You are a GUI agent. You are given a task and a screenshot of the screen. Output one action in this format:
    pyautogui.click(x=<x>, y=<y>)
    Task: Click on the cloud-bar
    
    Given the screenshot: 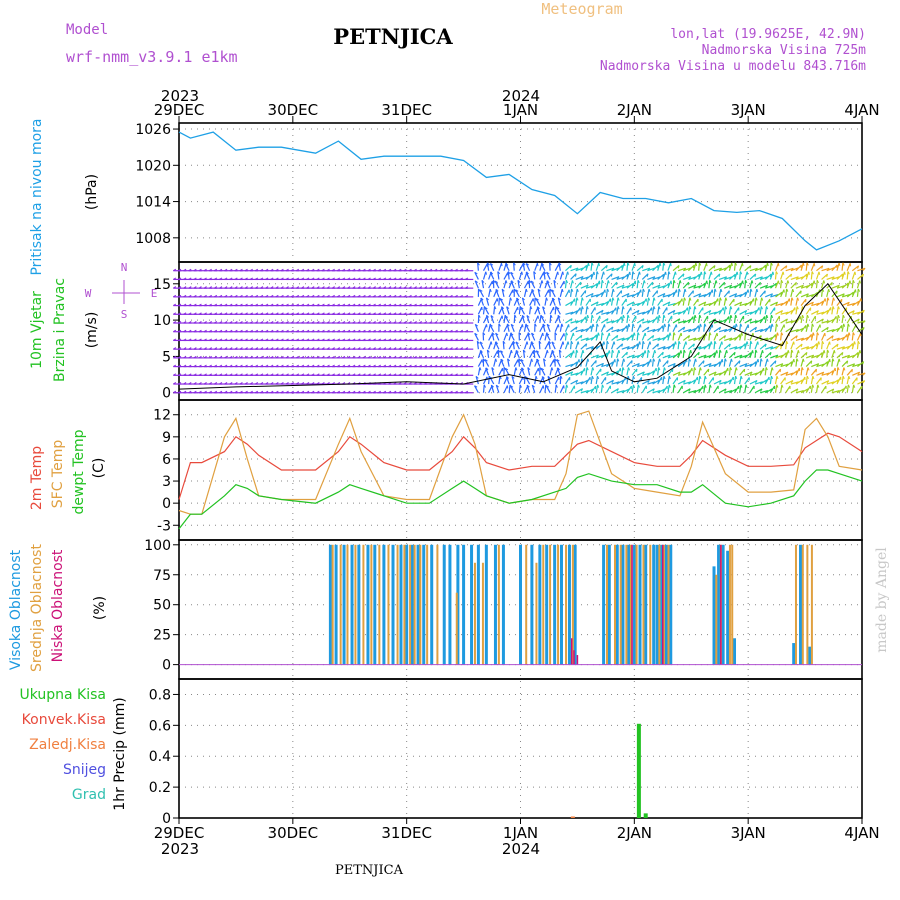 What is the action you would take?
    pyautogui.click(x=414, y=604)
    